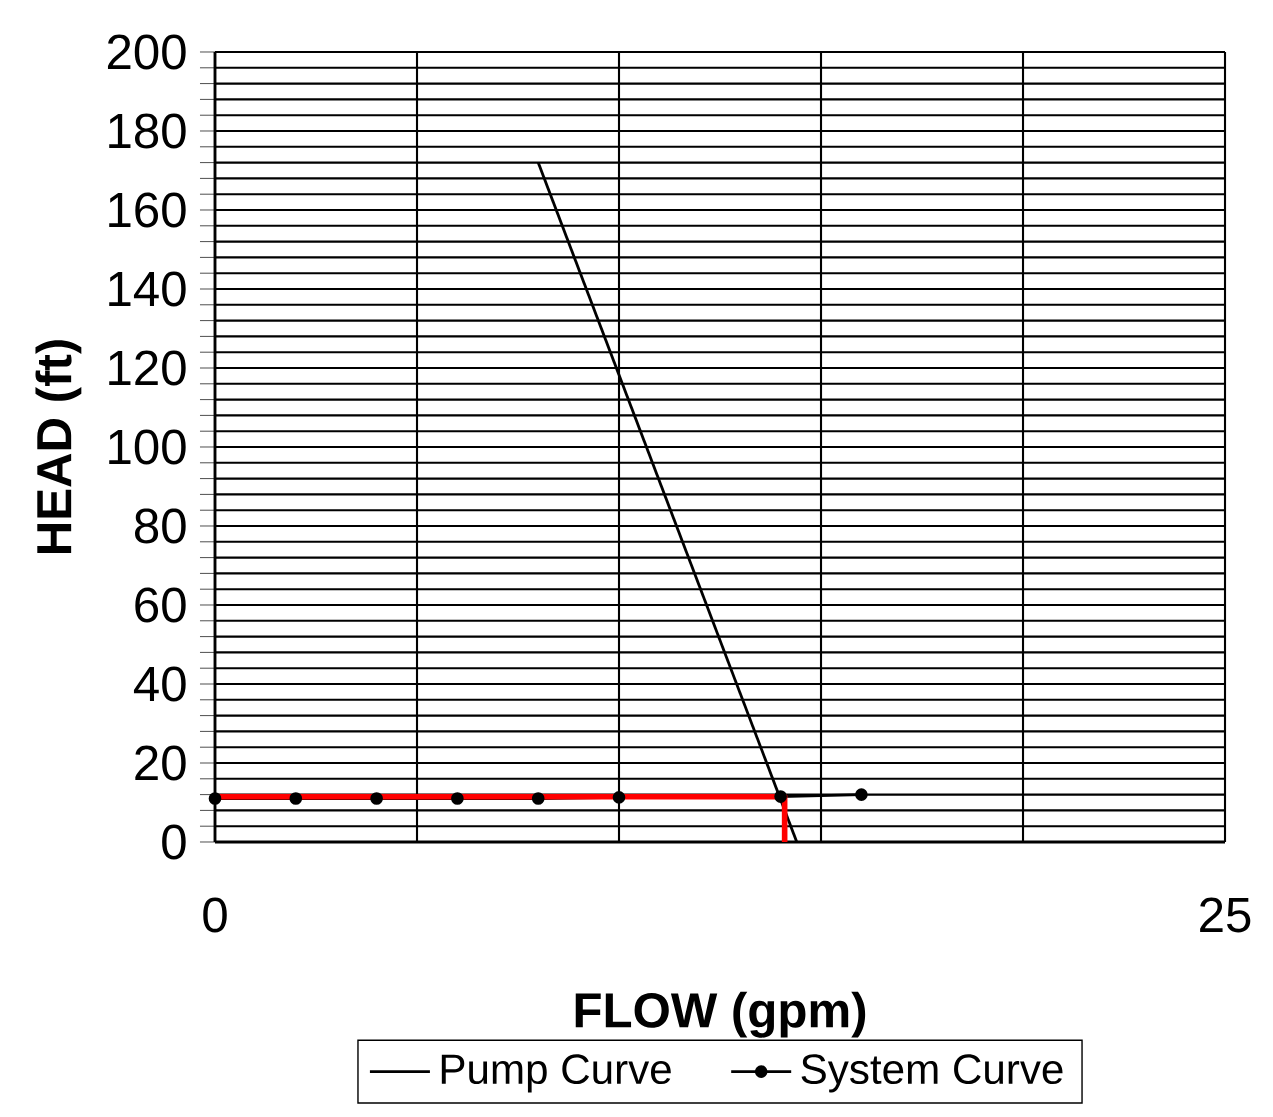 The width and height of the screenshot is (1273, 1117). Describe the element at coordinates (147, 447) in the screenshot. I see `y-tick-label: 100` at that location.